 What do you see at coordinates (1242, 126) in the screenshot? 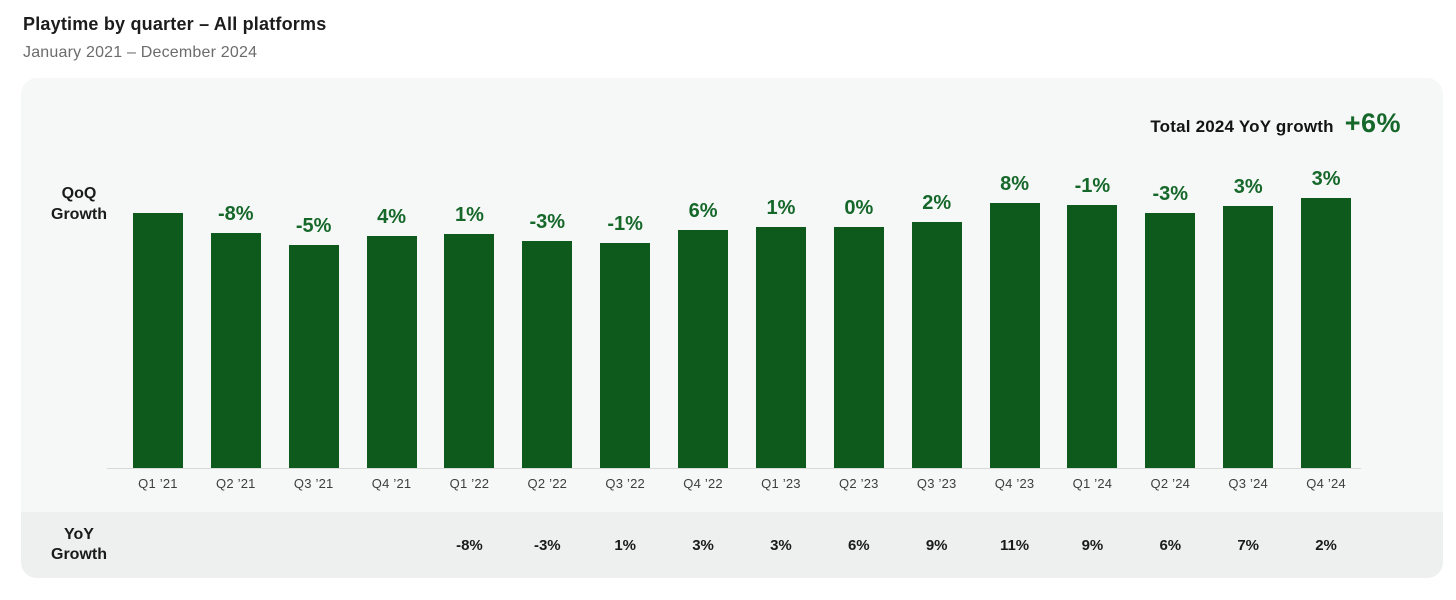
I see `summary-label: Total 2024 YoY growth` at bounding box center [1242, 126].